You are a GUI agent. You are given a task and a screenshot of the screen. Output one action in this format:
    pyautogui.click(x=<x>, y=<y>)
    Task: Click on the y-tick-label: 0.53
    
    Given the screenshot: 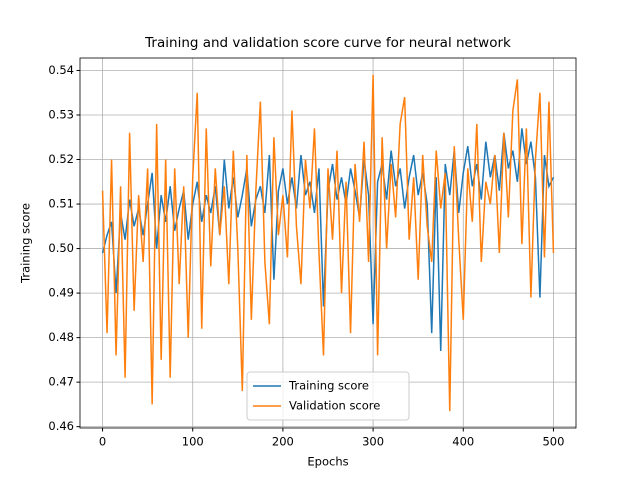 What is the action you would take?
    pyautogui.click(x=61, y=114)
    